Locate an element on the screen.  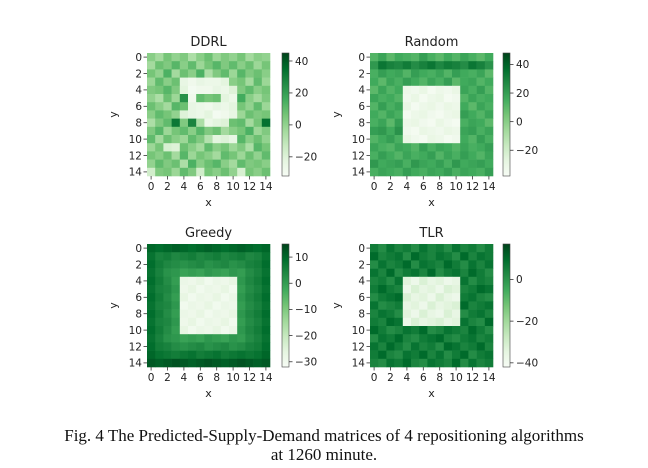
colorbar-tick-label: −20 is located at coordinates (527, 322).